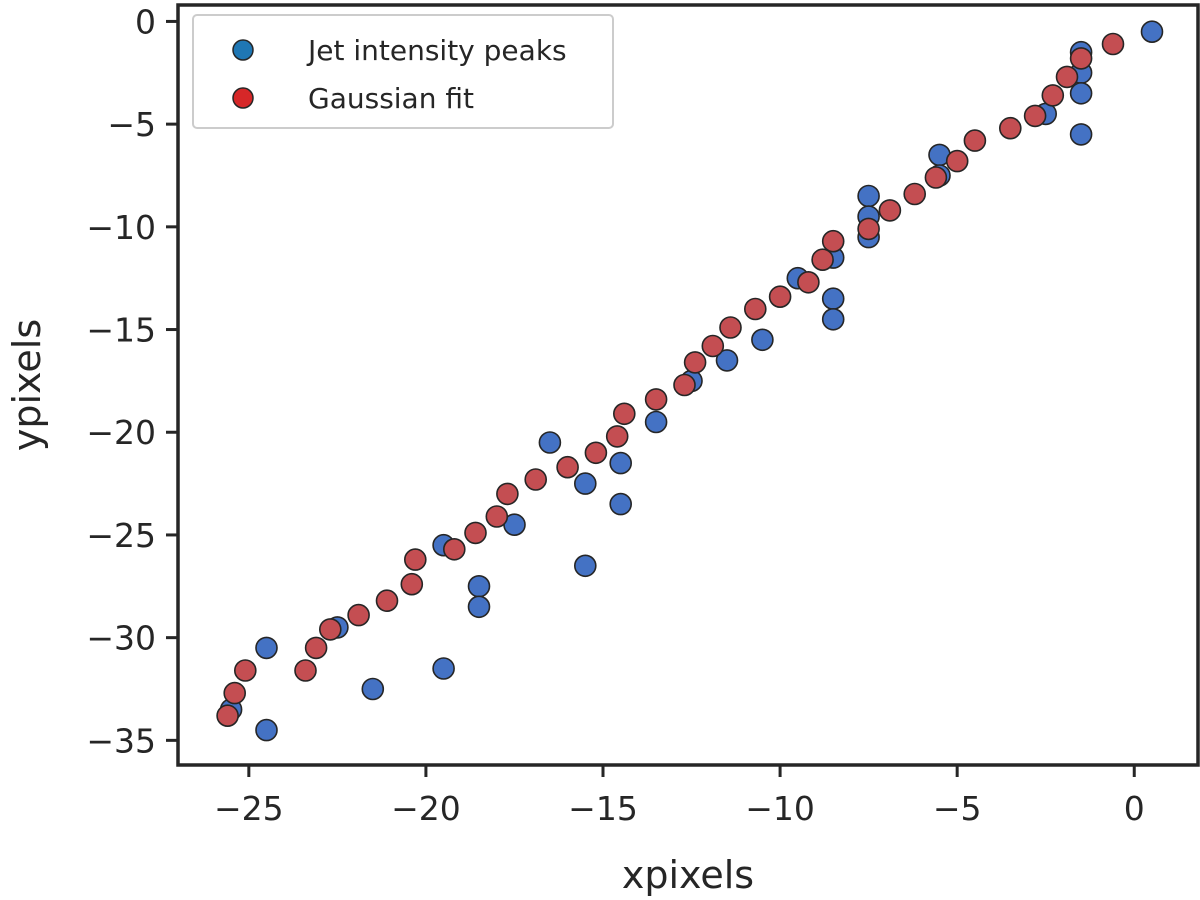  What do you see at coordinates (121, 227) in the screenshot?
I see `y-tick-label-2: −10` at bounding box center [121, 227].